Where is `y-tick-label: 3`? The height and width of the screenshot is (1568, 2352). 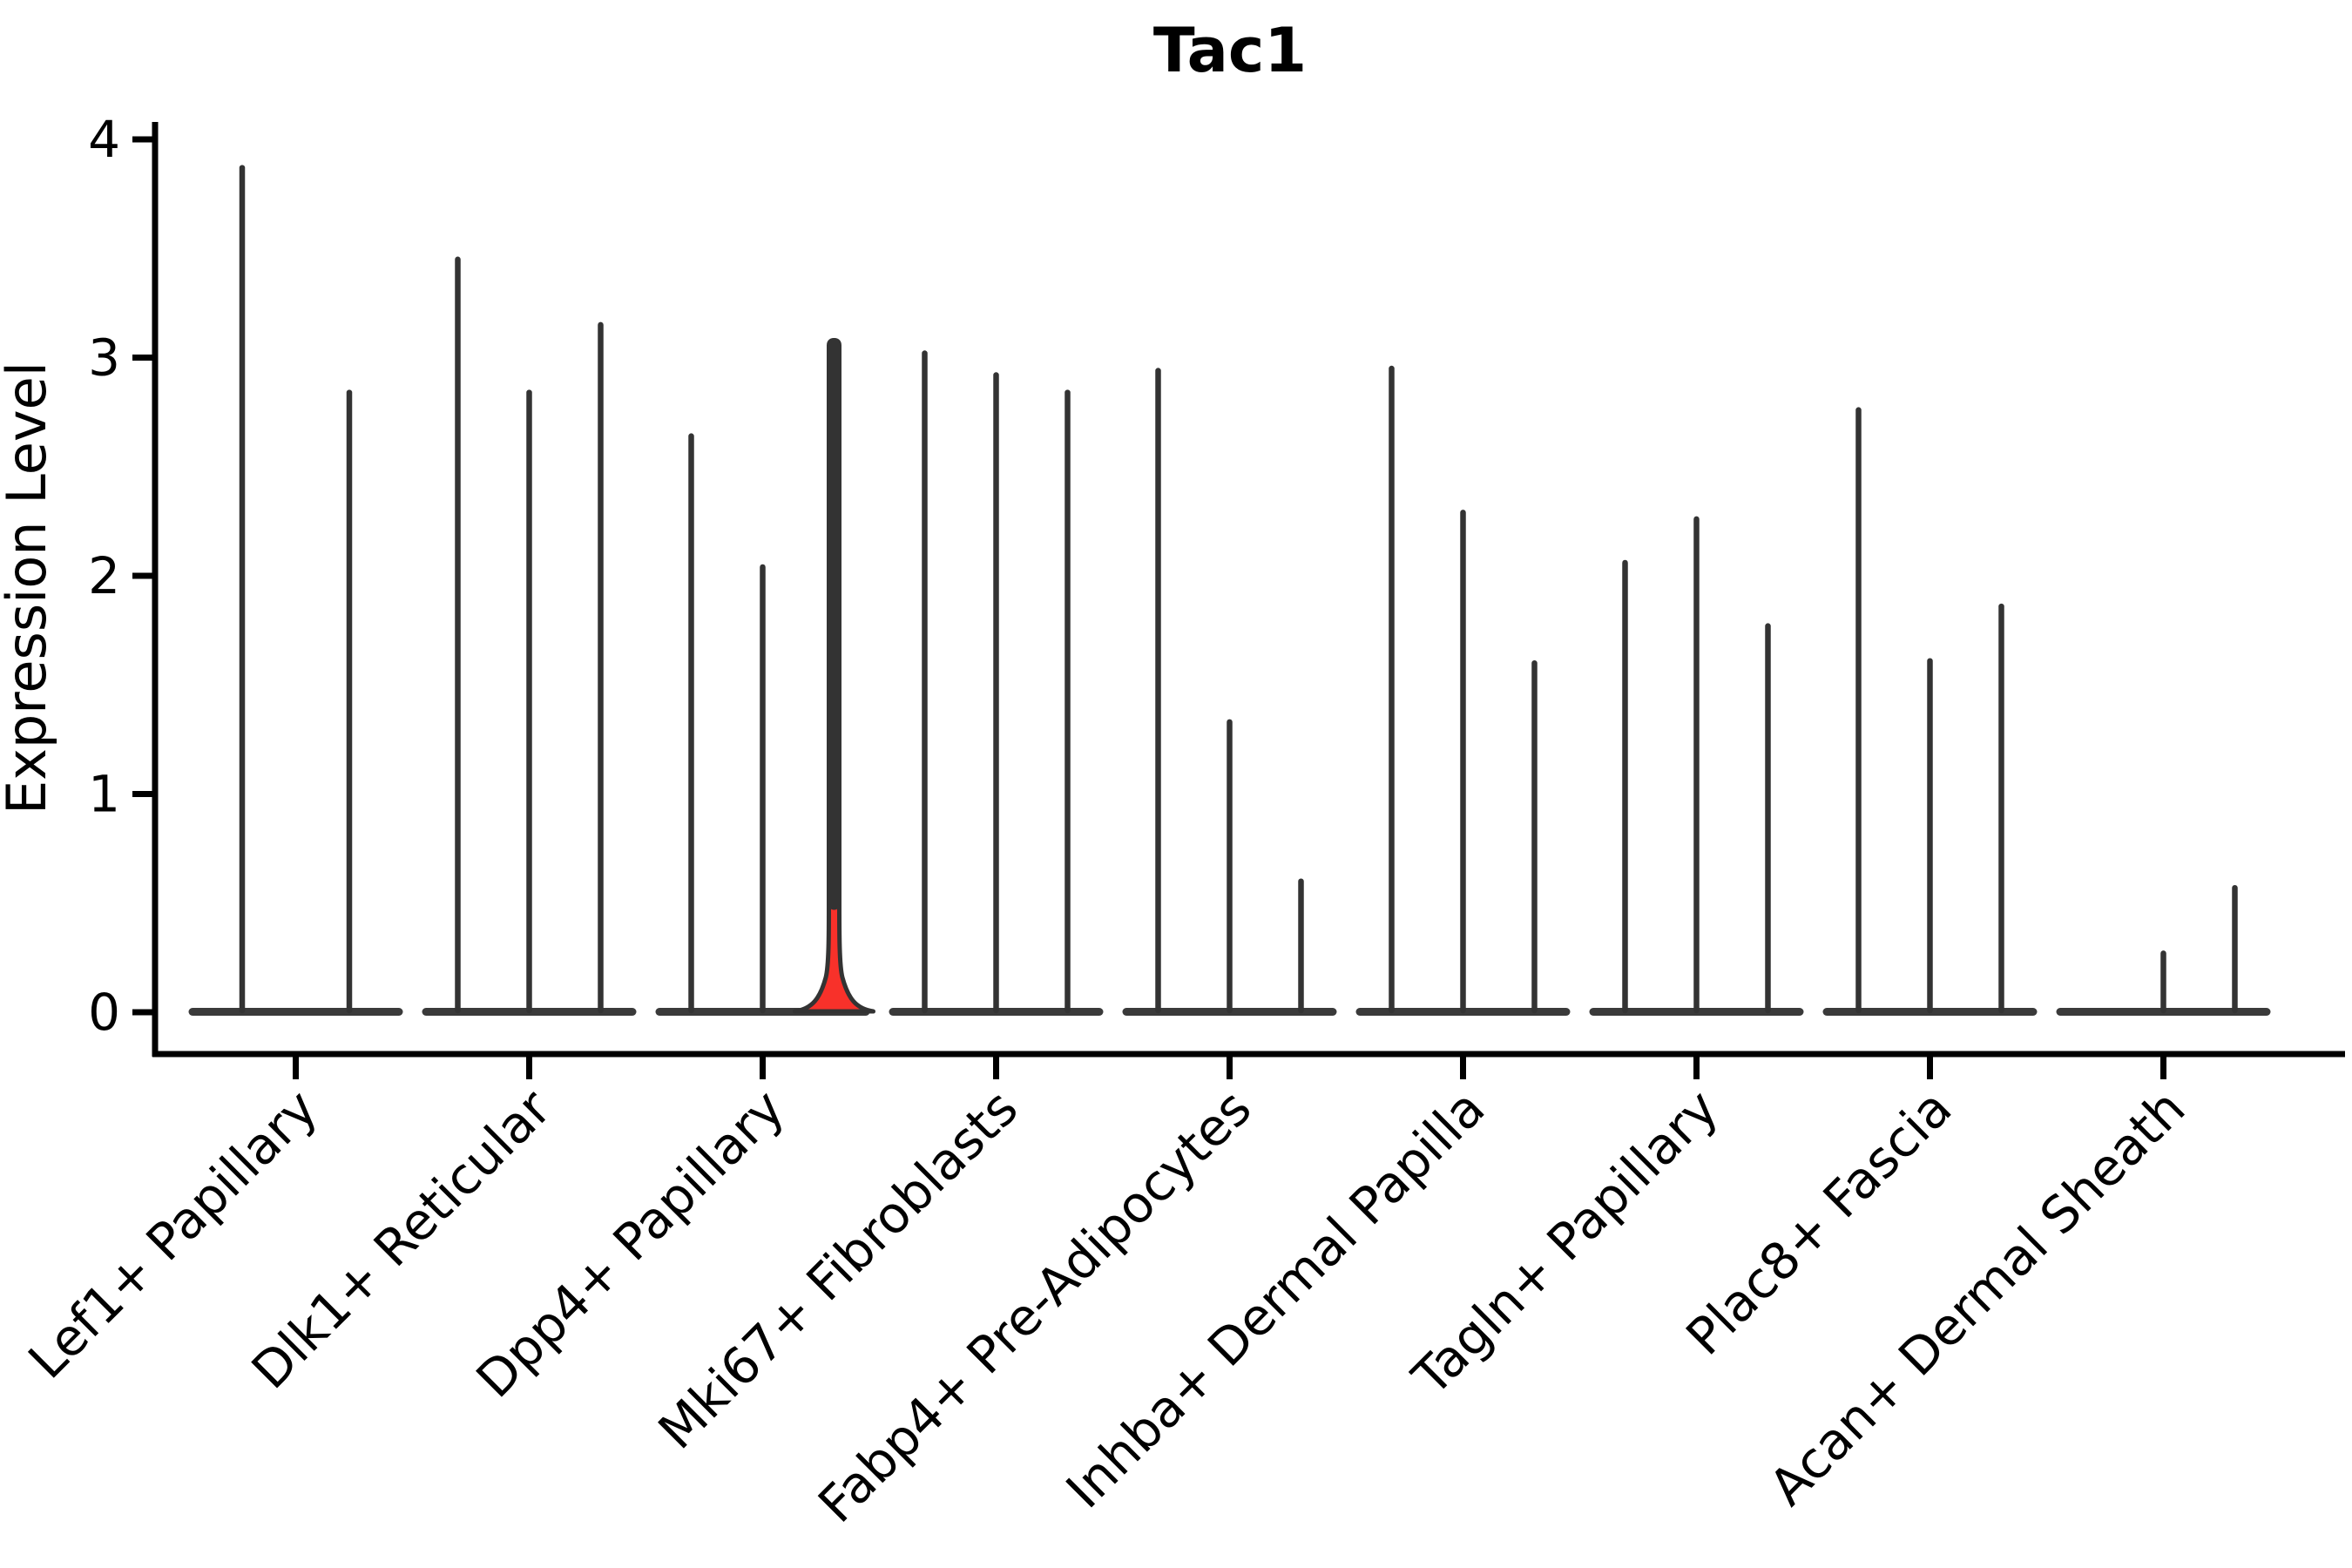 y-tick-label: 3 is located at coordinates (104, 358).